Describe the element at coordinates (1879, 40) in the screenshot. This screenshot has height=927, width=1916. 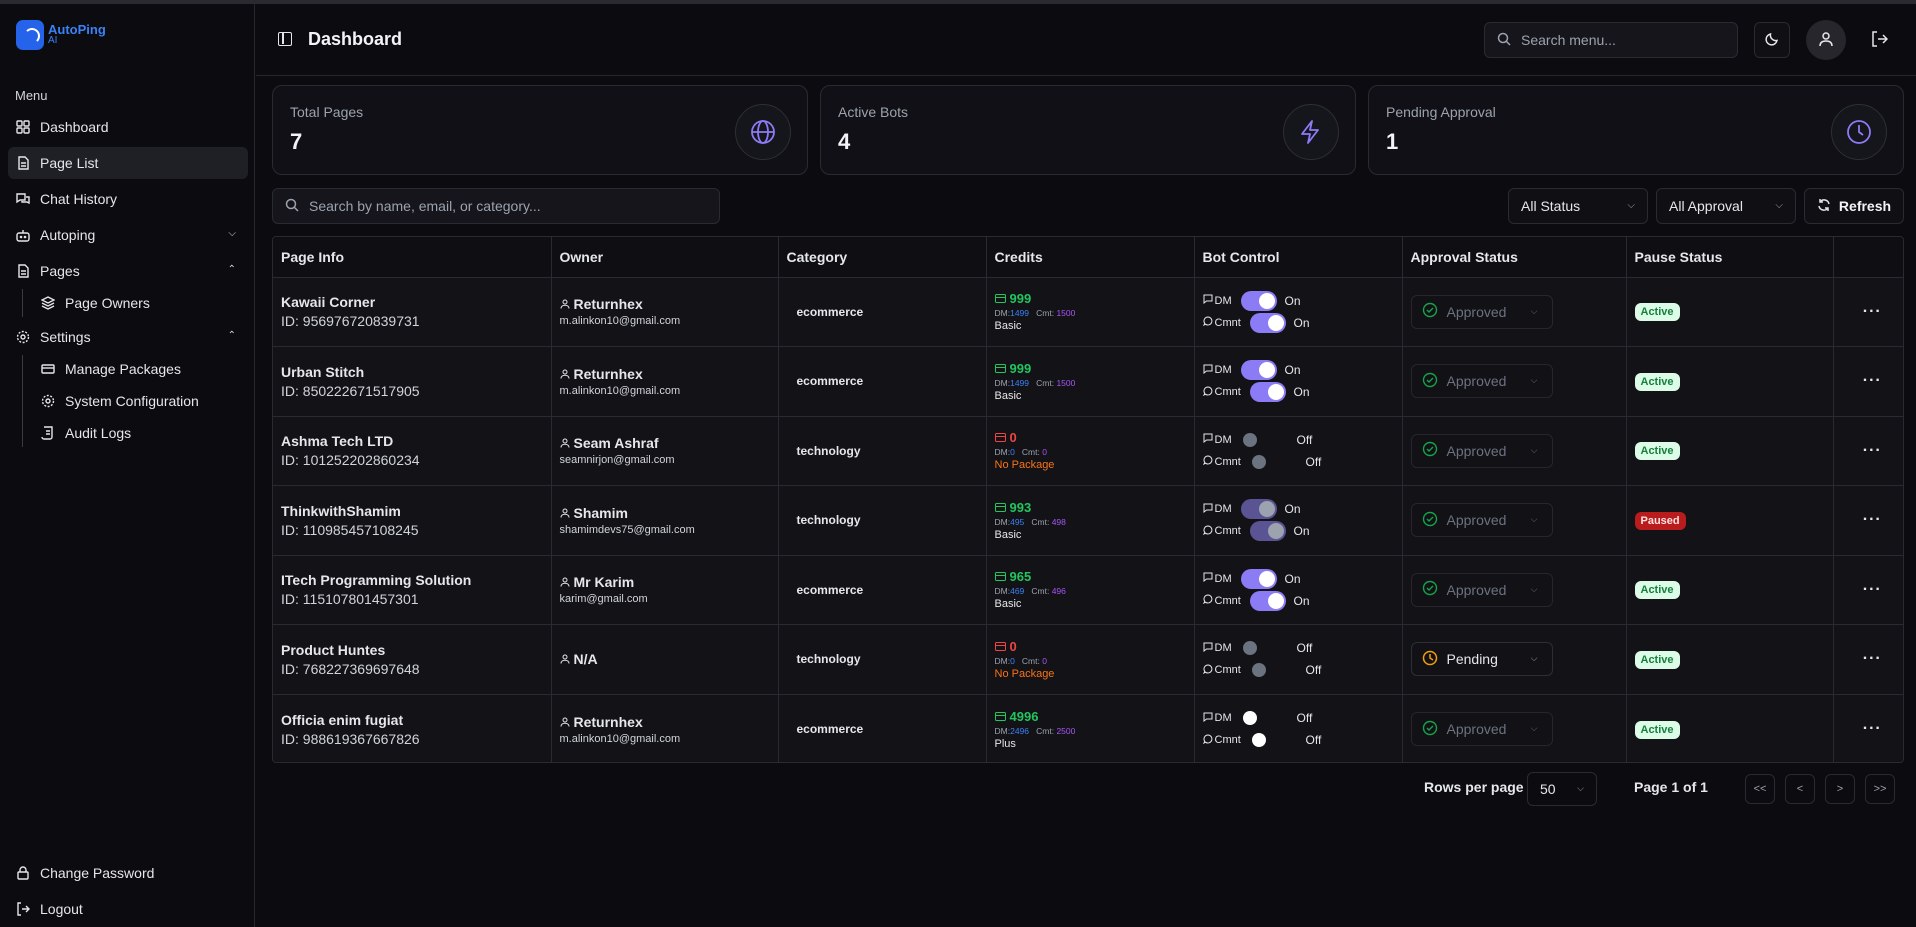
I see `header-logout-button` at that location.